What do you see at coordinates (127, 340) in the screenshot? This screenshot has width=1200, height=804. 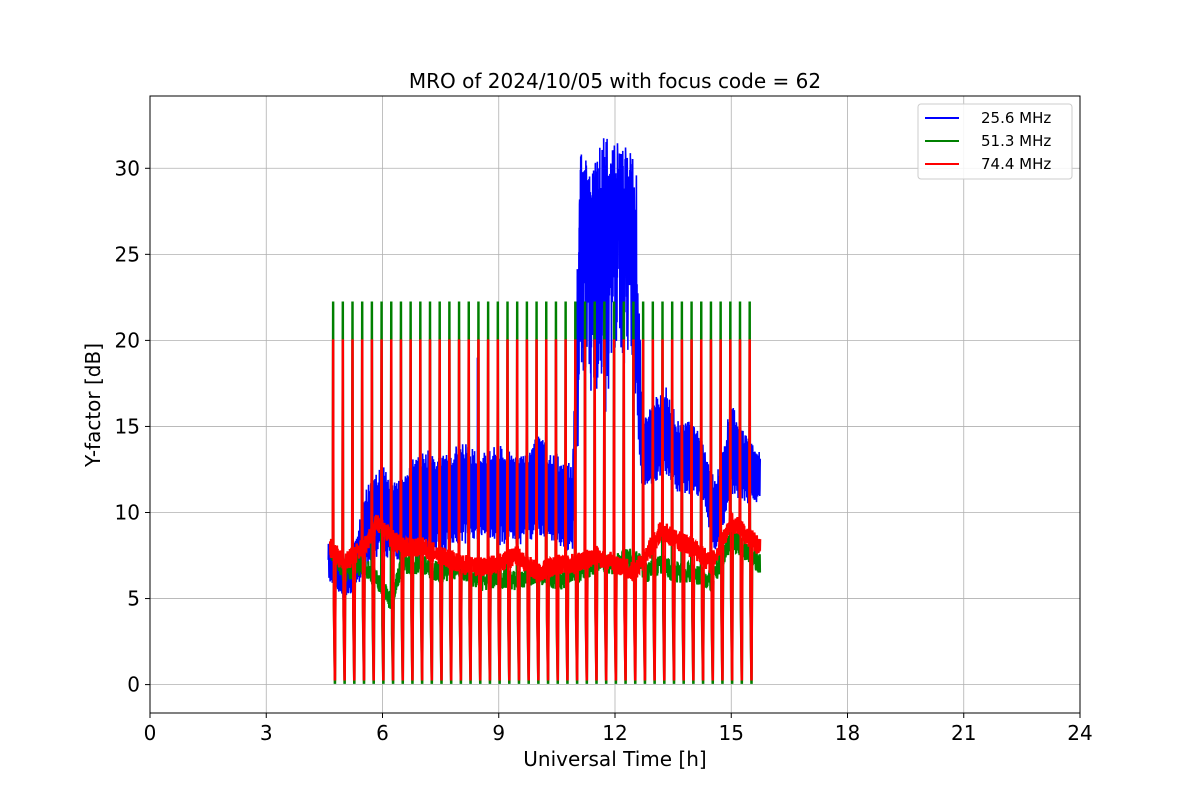 I see `y-tick-label: 20` at bounding box center [127, 340].